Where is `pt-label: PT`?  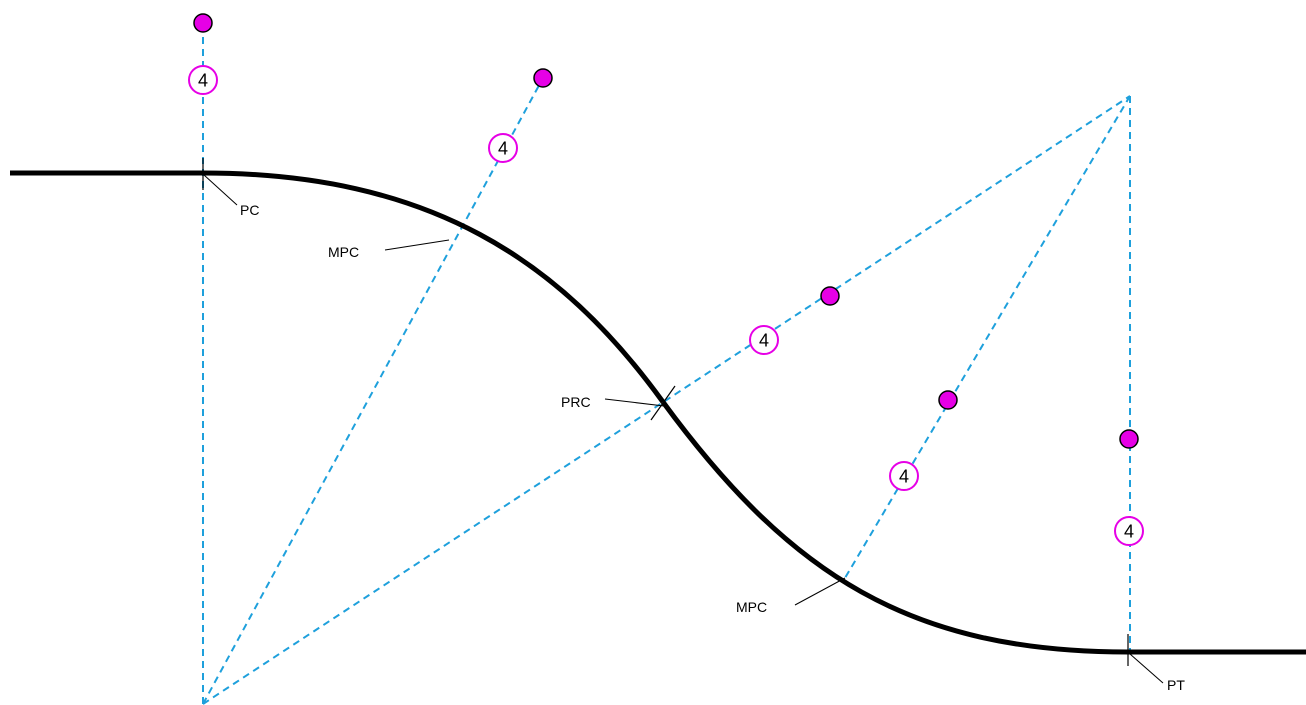 pt-label: PT is located at coordinates (1176, 685).